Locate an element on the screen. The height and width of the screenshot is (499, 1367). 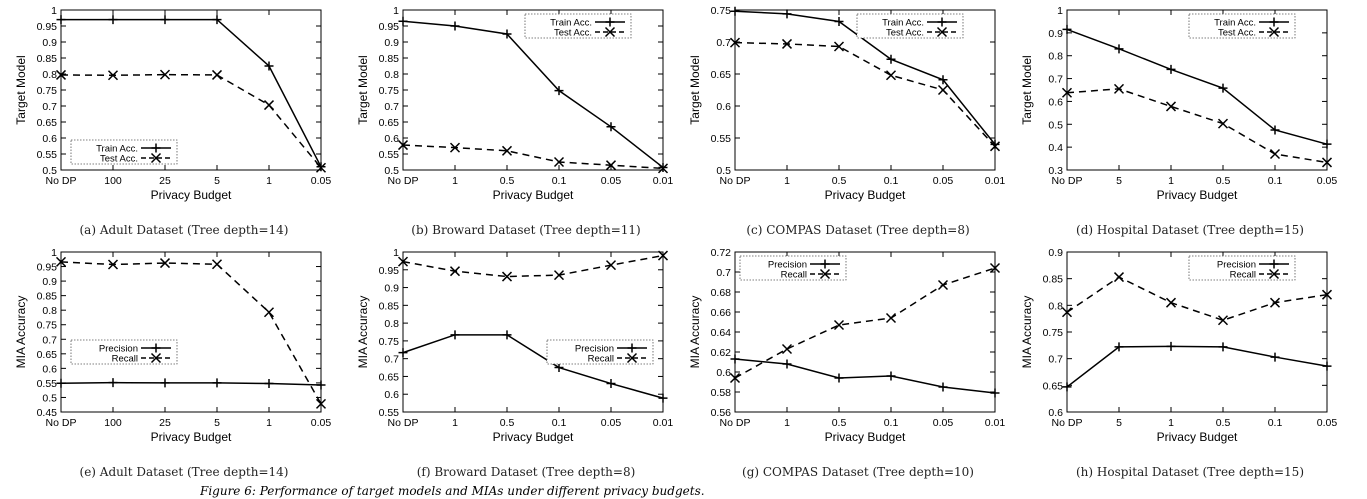
x-tick-label: 0.05 is located at coordinates (611, 423).